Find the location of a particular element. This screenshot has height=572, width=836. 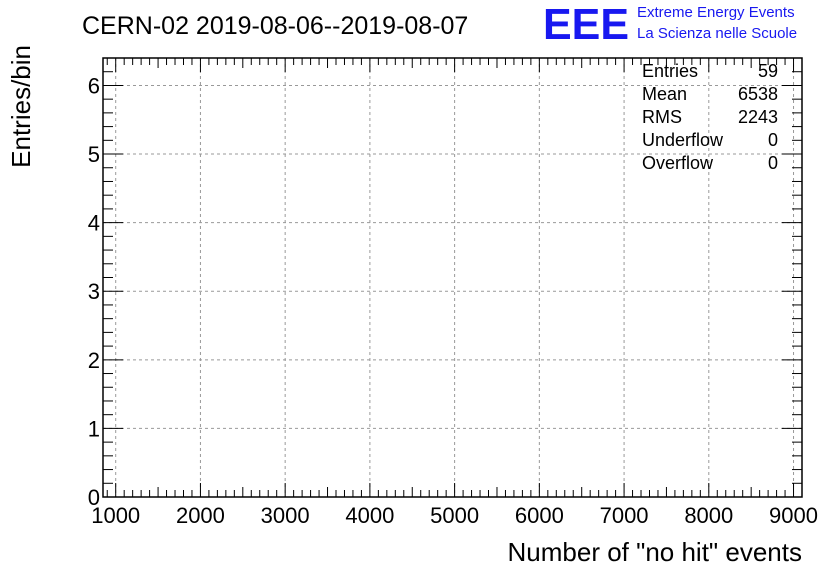

logo-line-1: Extreme Energy Events is located at coordinates (716, 12).